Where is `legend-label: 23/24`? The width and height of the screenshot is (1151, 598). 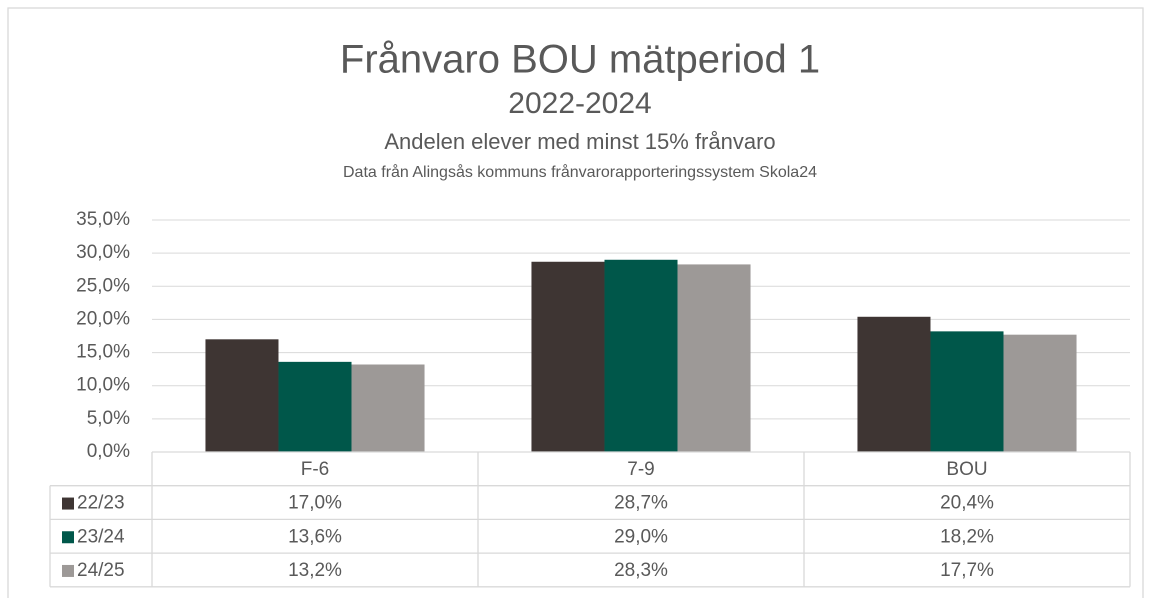
legend-label: 23/24 is located at coordinates (101, 536).